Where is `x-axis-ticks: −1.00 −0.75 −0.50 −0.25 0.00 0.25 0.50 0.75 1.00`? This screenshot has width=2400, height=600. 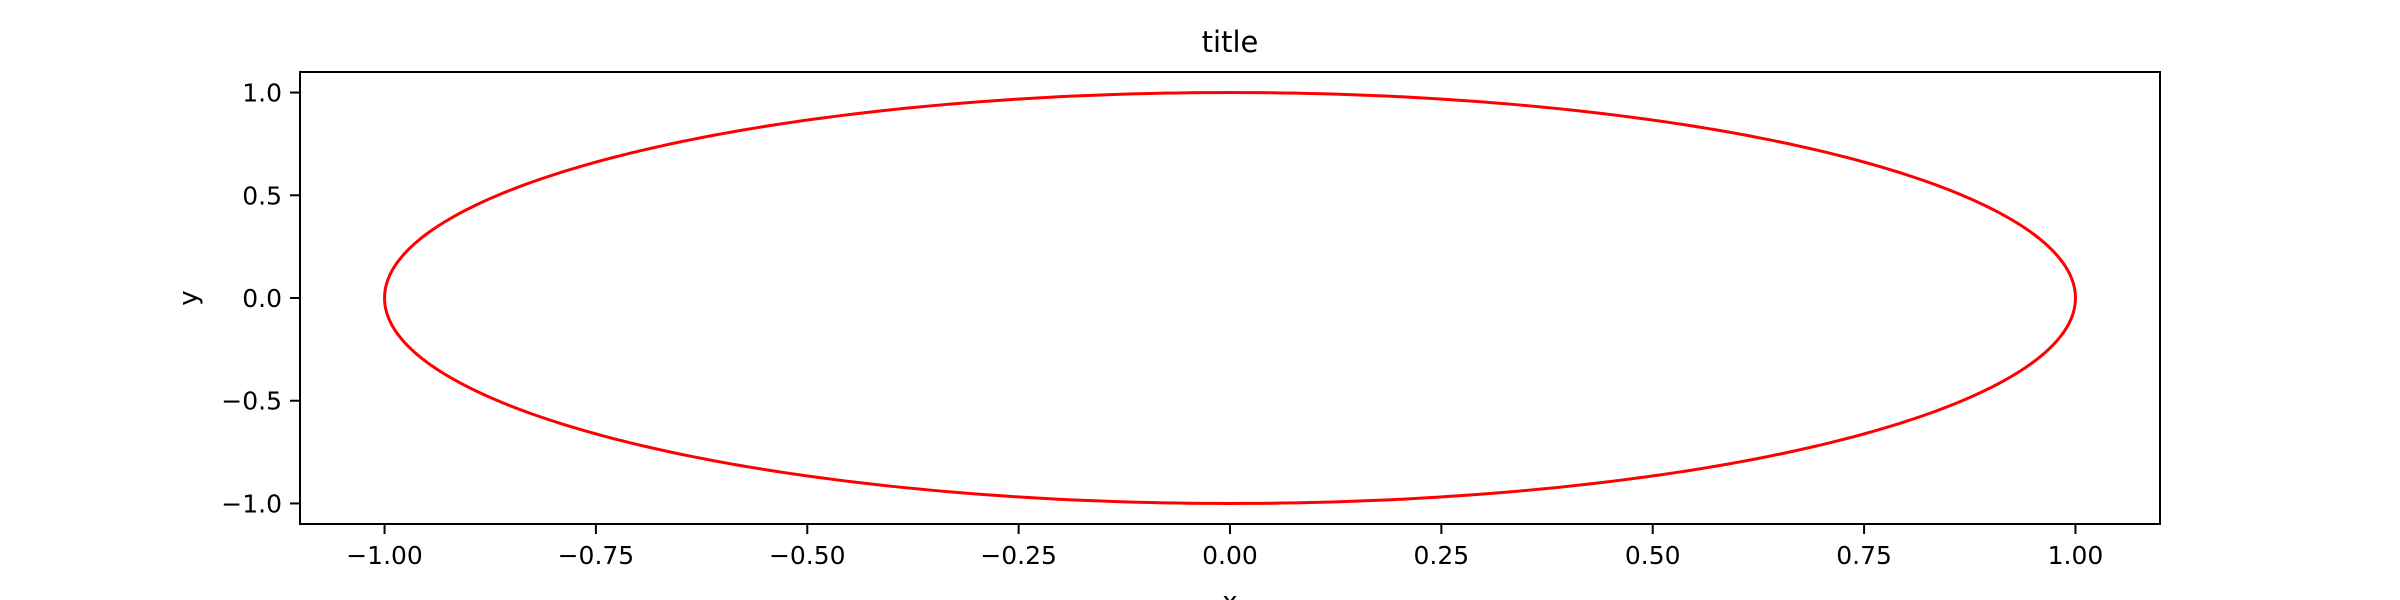 x-axis-ticks: −1.00 −0.75 −0.50 −0.25 0.00 0.25 0.50 0.75 1.00 is located at coordinates (1224, 547).